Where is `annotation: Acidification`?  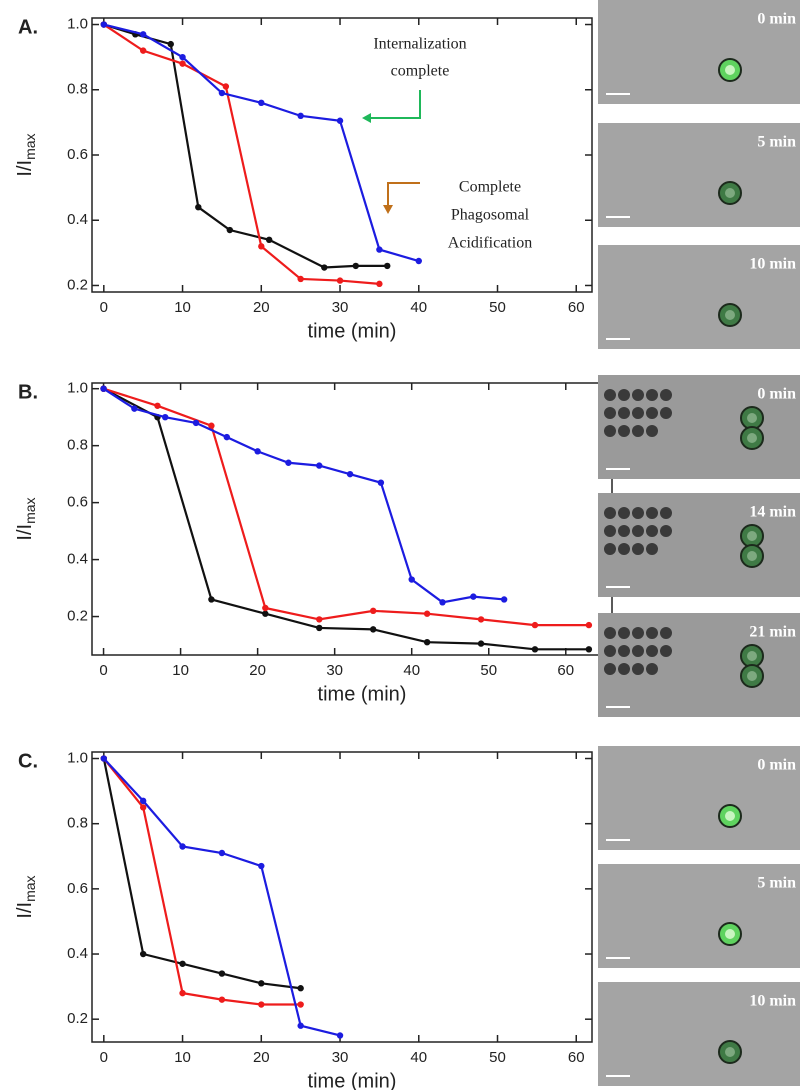
annotation: Acidification is located at coordinates (490, 243).